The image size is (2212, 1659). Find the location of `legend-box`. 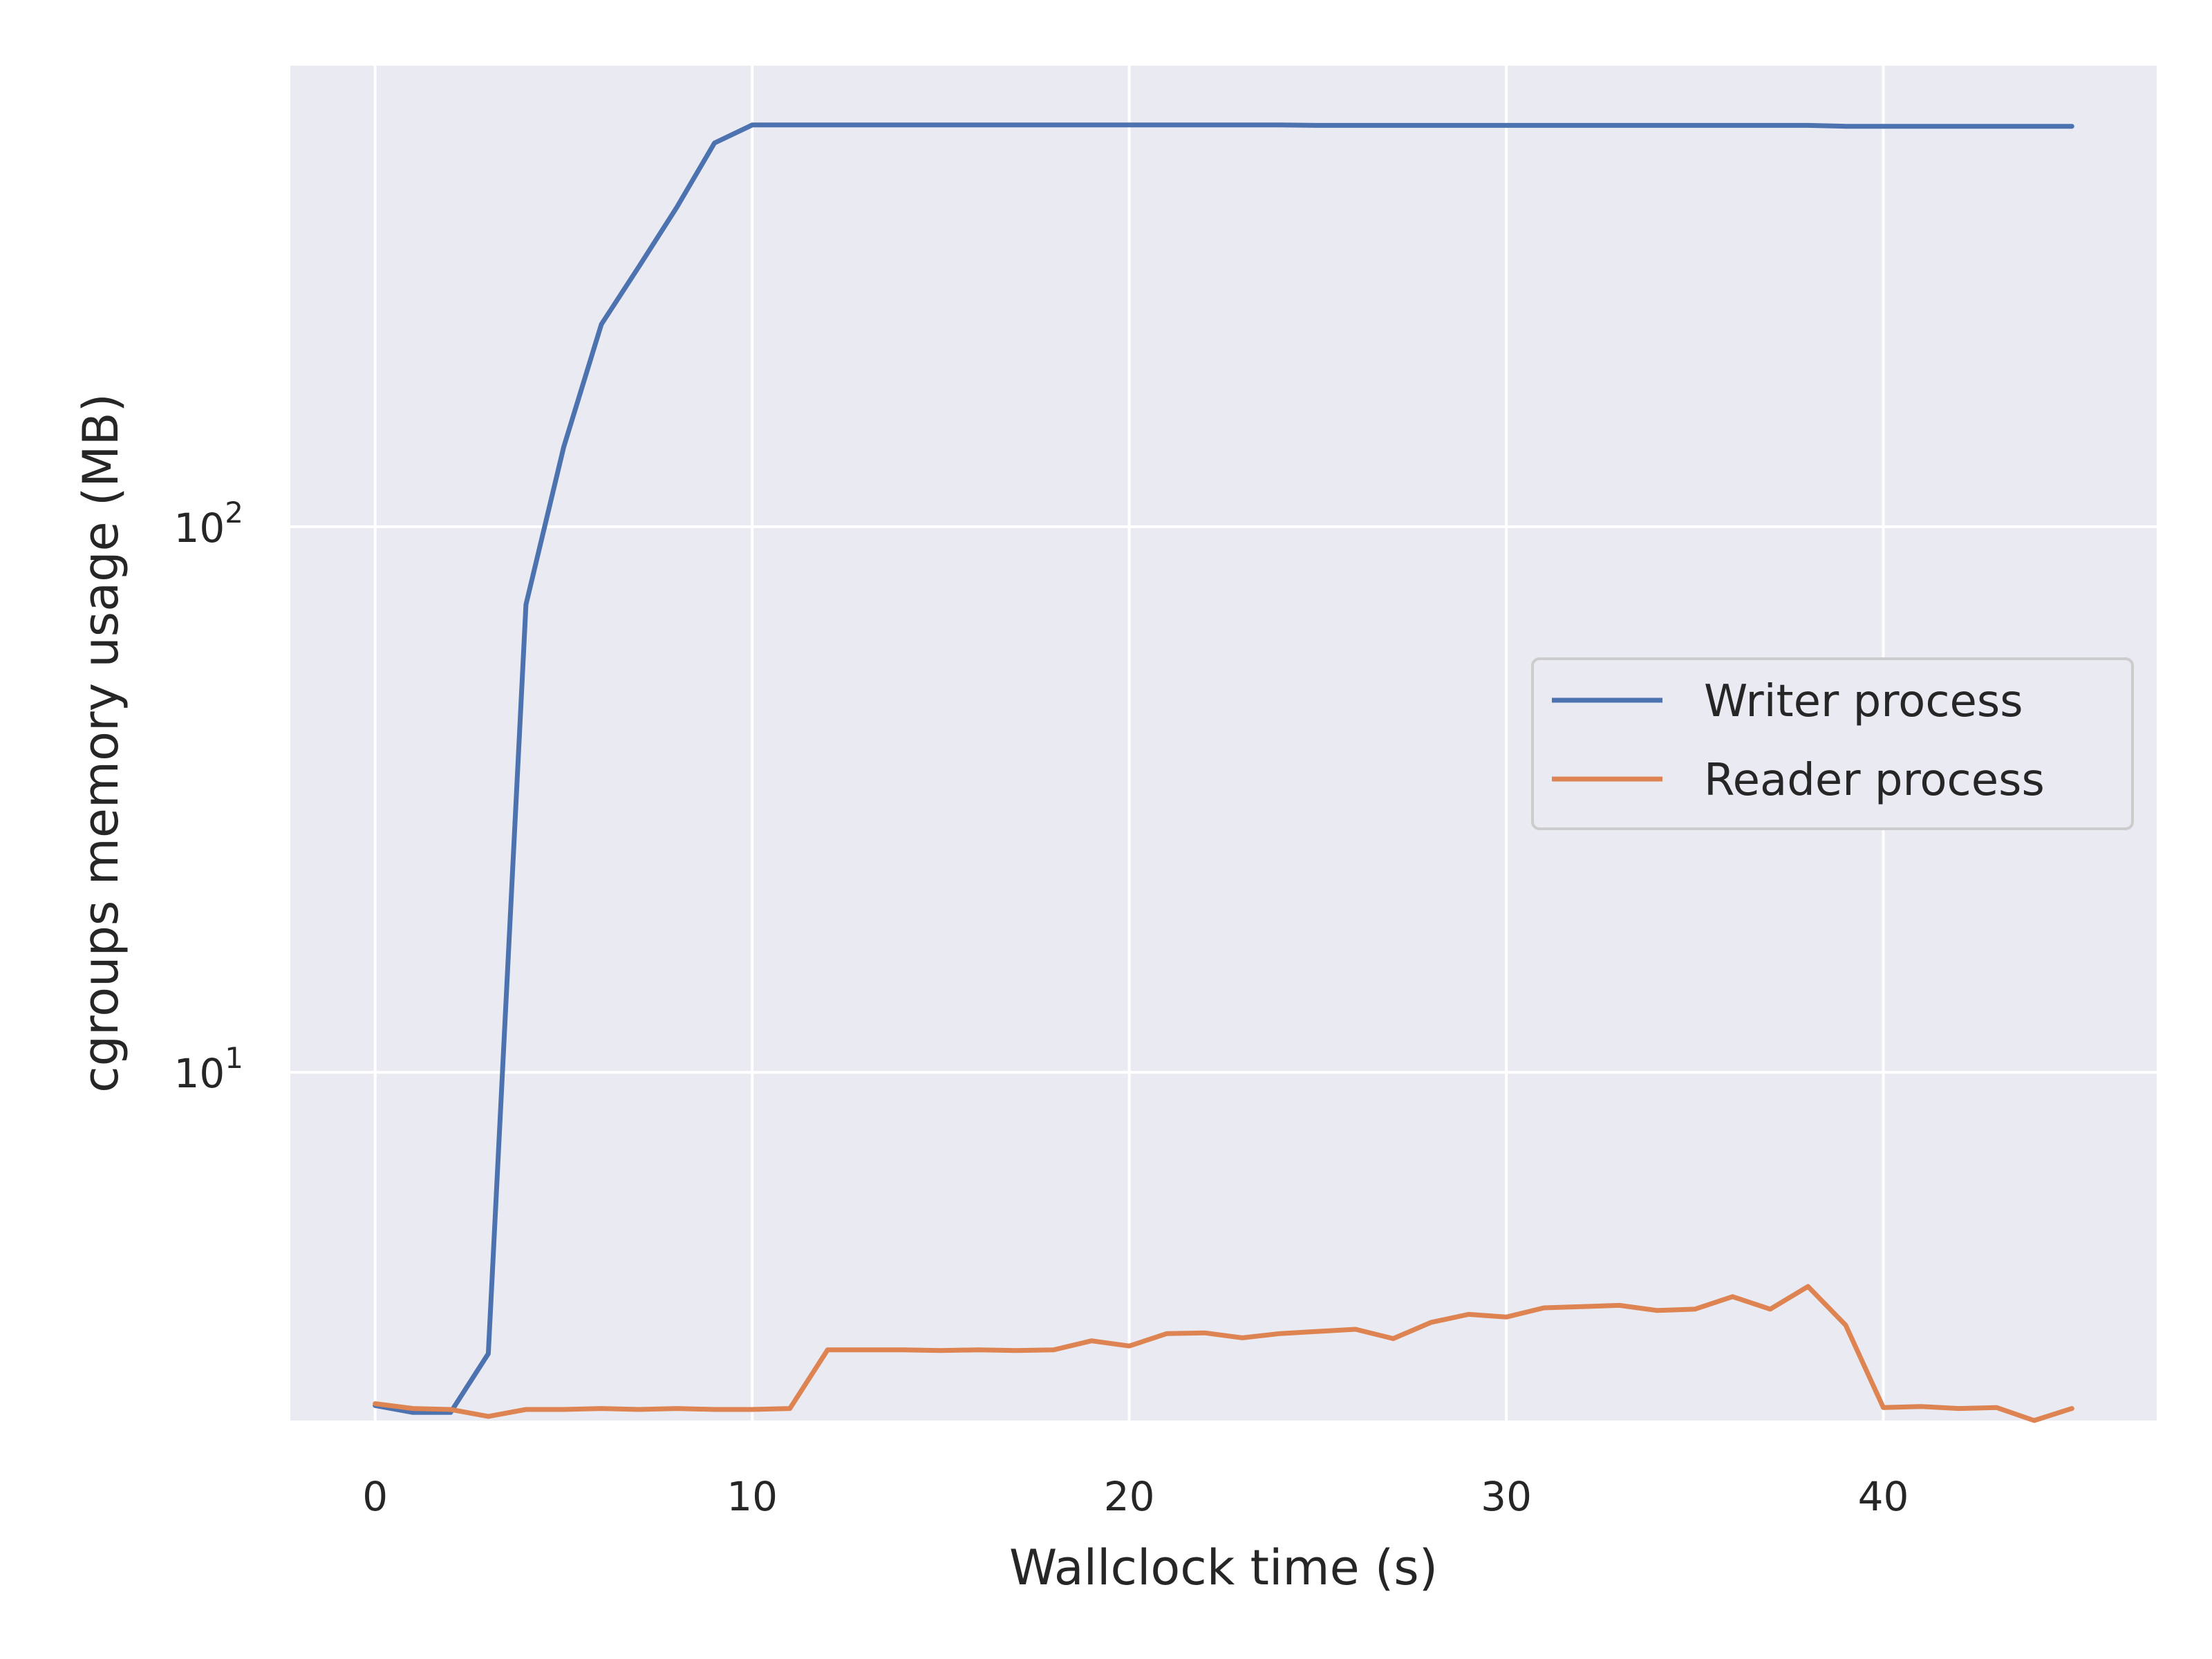

legend-box is located at coordinates (1832, 744).